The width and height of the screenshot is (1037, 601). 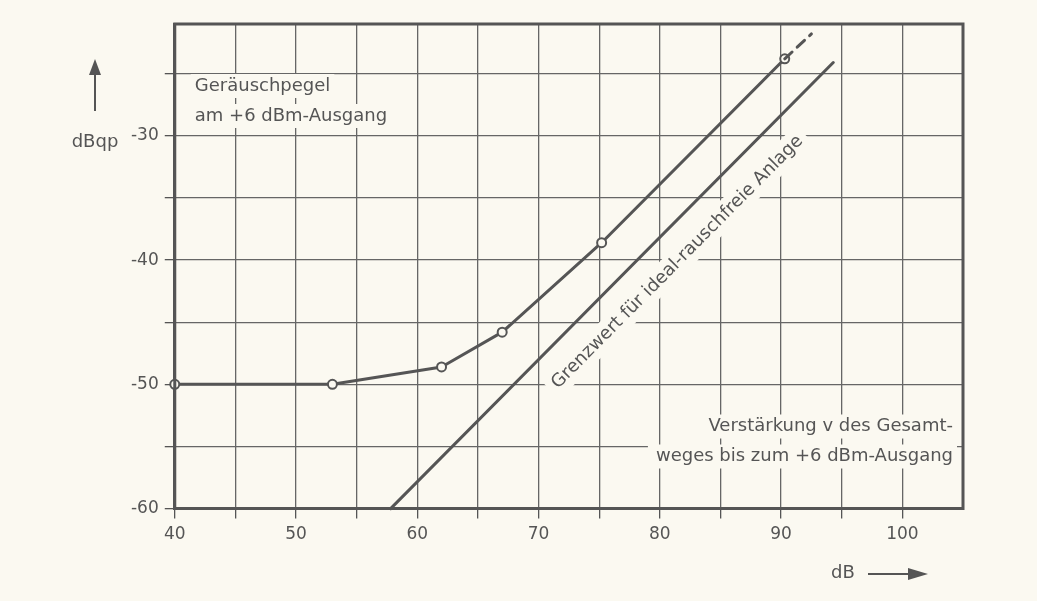 What do you see at coordinates (417, 533) in the screenshot?
I see `x-tick-label: 60` at bounding box center [417, 533].